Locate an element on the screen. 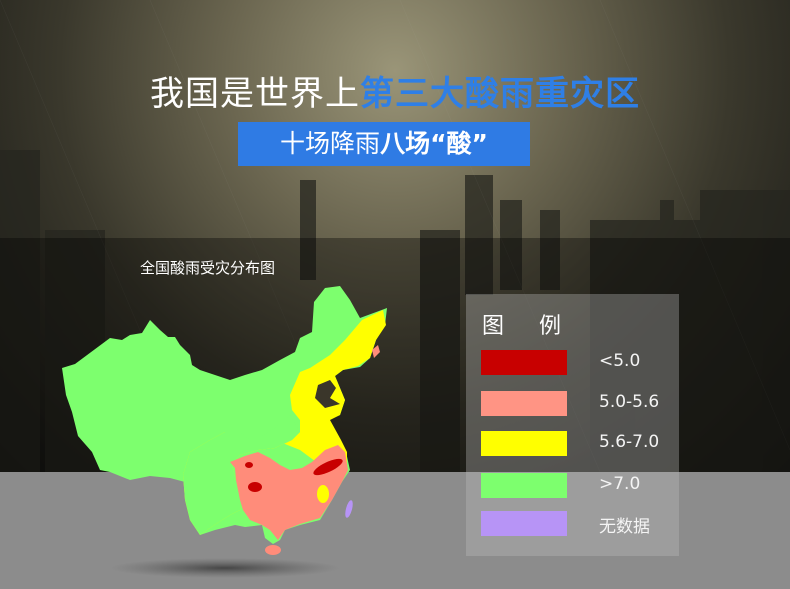 This screenshot has width=790, height=589. region-lt5-east is located at coordinates (328, 467).